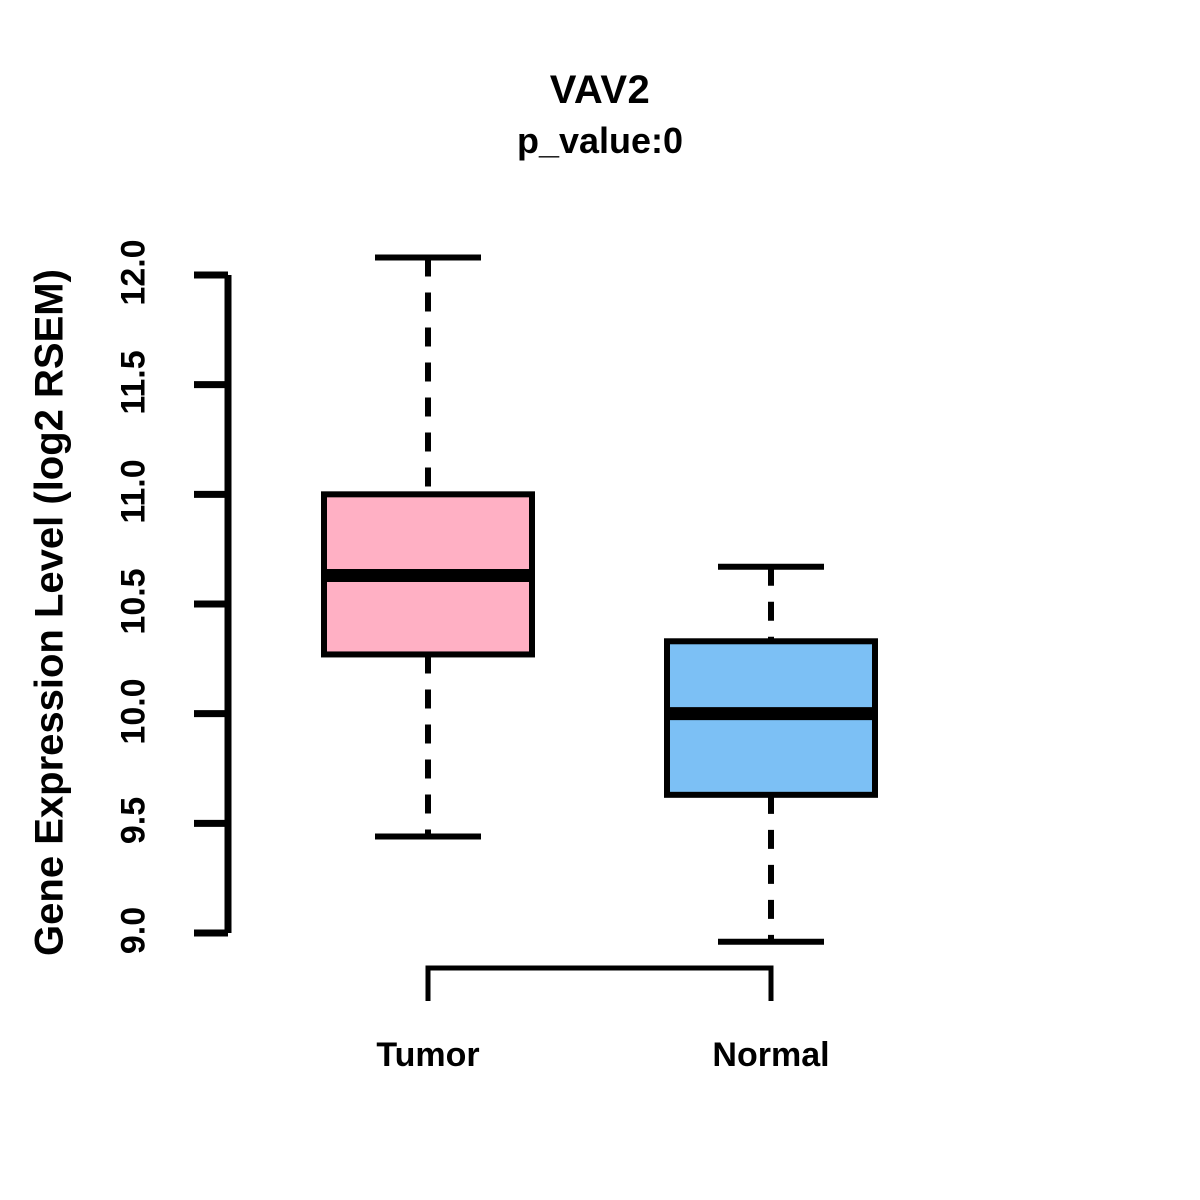  Describe the element at coordinates (600, 90) in the screenshot. I see `page-title: VAV2` at that location.